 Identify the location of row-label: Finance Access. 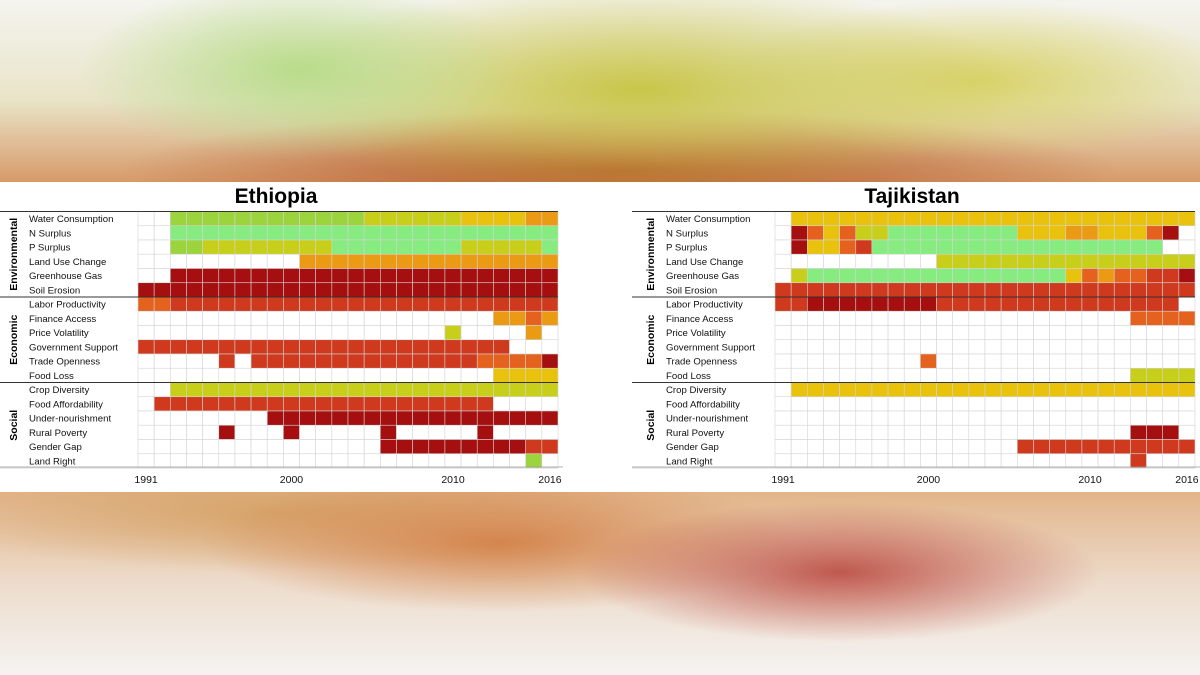
(699, 319).